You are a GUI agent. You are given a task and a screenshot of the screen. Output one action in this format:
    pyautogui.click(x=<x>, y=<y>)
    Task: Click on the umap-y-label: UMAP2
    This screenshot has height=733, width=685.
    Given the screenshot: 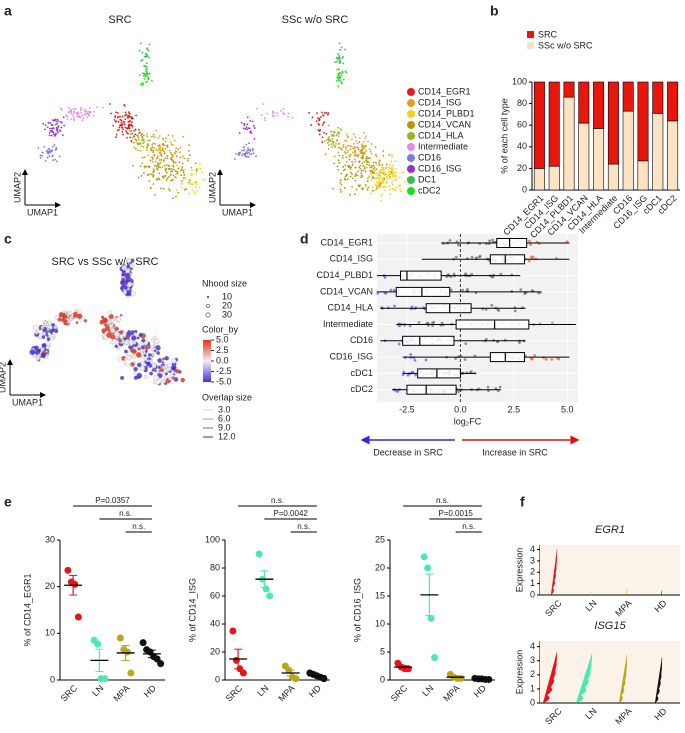 What is the action you would take?
    pyautogui.click(x=212, y=187)
    